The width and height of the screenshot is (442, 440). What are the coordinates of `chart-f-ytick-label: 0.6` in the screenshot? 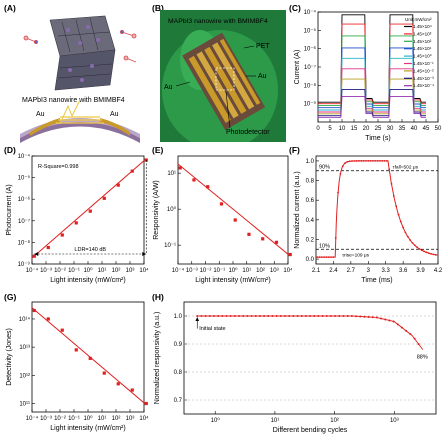 It's located at (310, 201).